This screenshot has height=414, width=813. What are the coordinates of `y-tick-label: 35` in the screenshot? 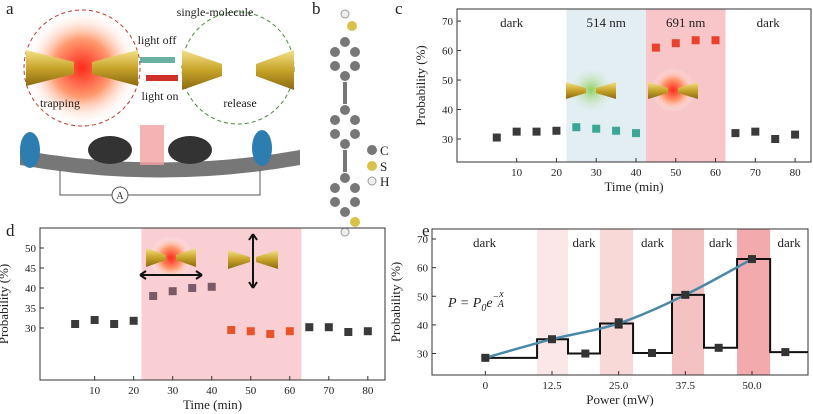 It's located at (31, 309).